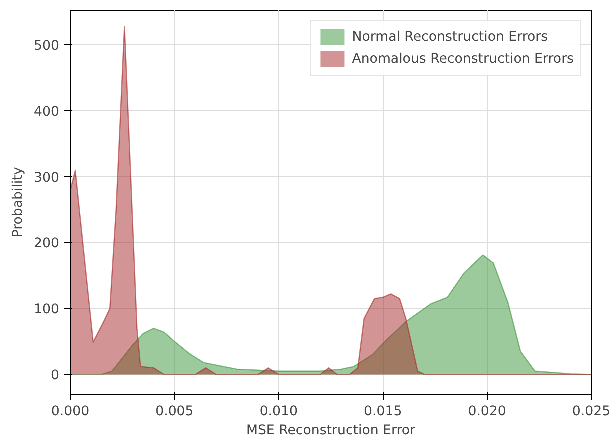 The image size is (611, 441). Describe the element at coordinates (55, 376) in the screenshot. I see `y-tick-label: 0` at that location.